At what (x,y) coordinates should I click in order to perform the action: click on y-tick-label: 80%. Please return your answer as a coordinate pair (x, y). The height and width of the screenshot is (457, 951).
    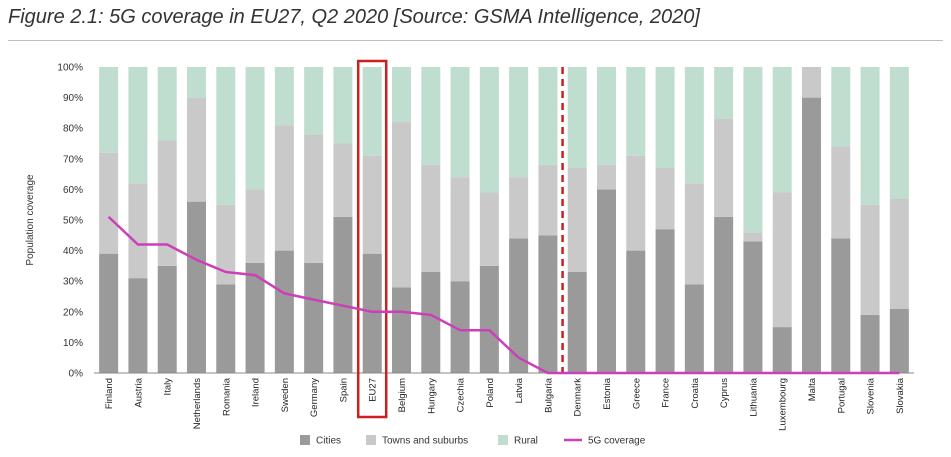
    Looking at the image, I should click on (73, 129).